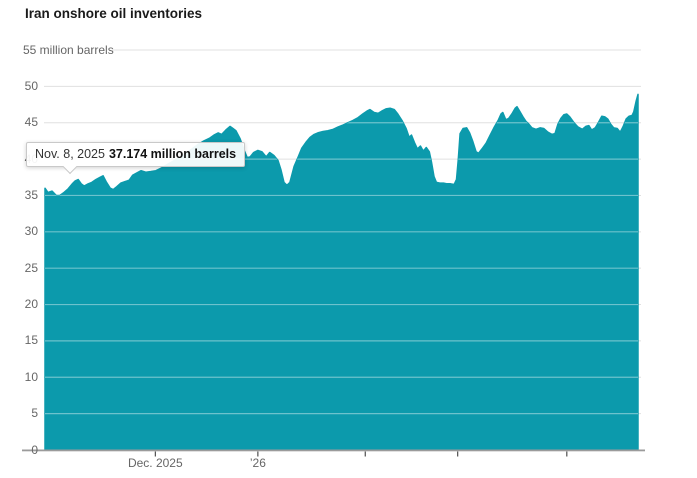  I want to click on y-axis-label-35: 35, so click(31, 194).